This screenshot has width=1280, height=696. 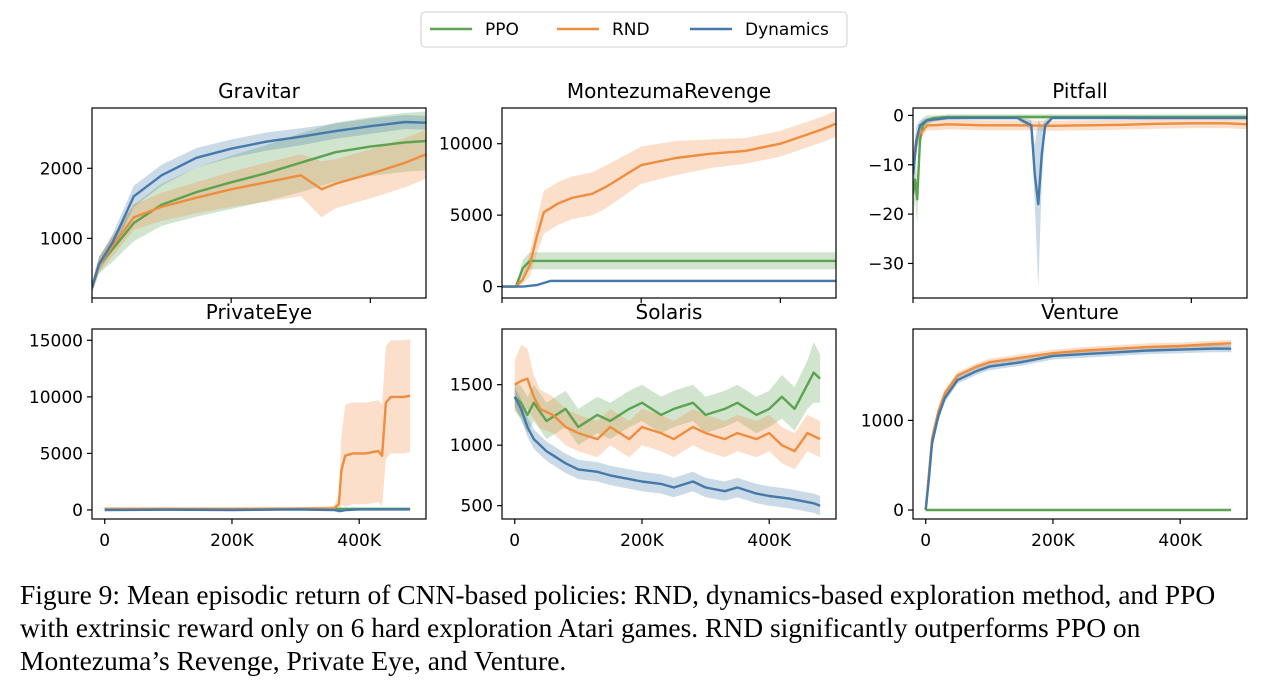 What do you see at coordinates (669, 273) in the screenshot?
I see `line-montezumarevenge-ppo` at bounding box center [669, 273].